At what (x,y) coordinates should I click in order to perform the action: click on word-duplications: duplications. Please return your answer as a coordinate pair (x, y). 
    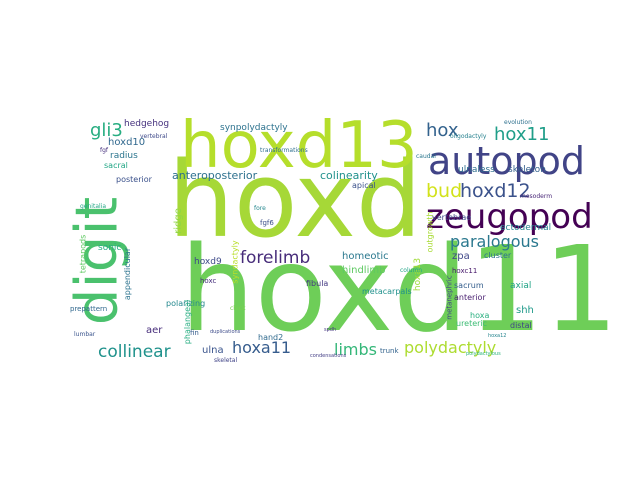
    Looking at the image, I should click on (225, 332).